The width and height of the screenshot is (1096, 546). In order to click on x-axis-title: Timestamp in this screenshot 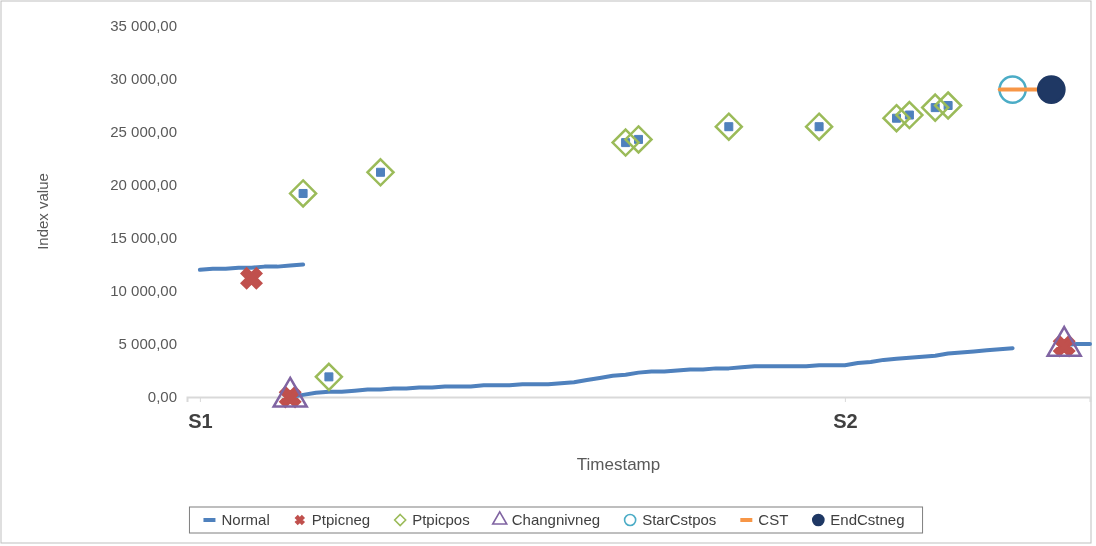, I will do `click(618, 464)`.